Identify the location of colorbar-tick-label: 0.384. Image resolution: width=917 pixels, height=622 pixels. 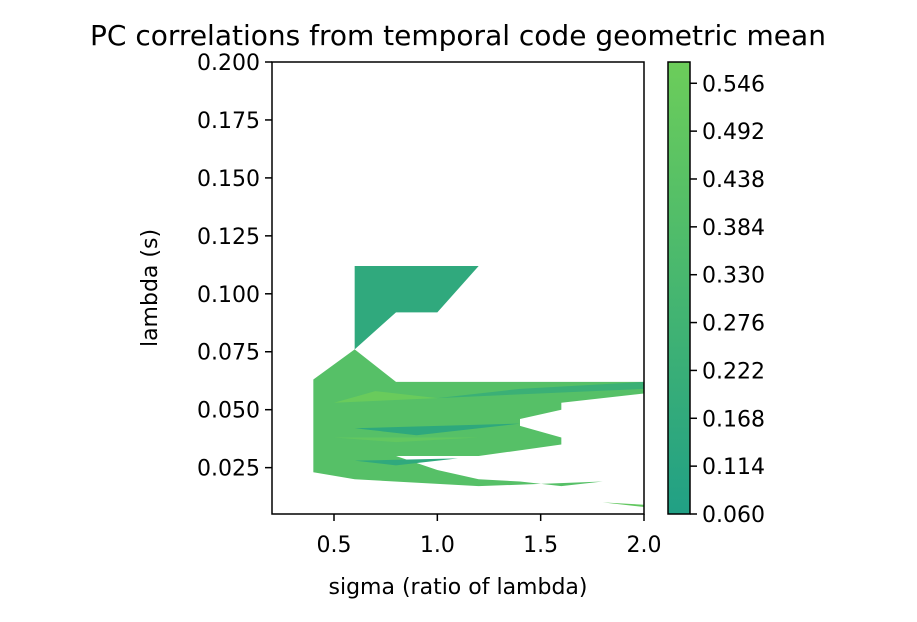
(733, 228).